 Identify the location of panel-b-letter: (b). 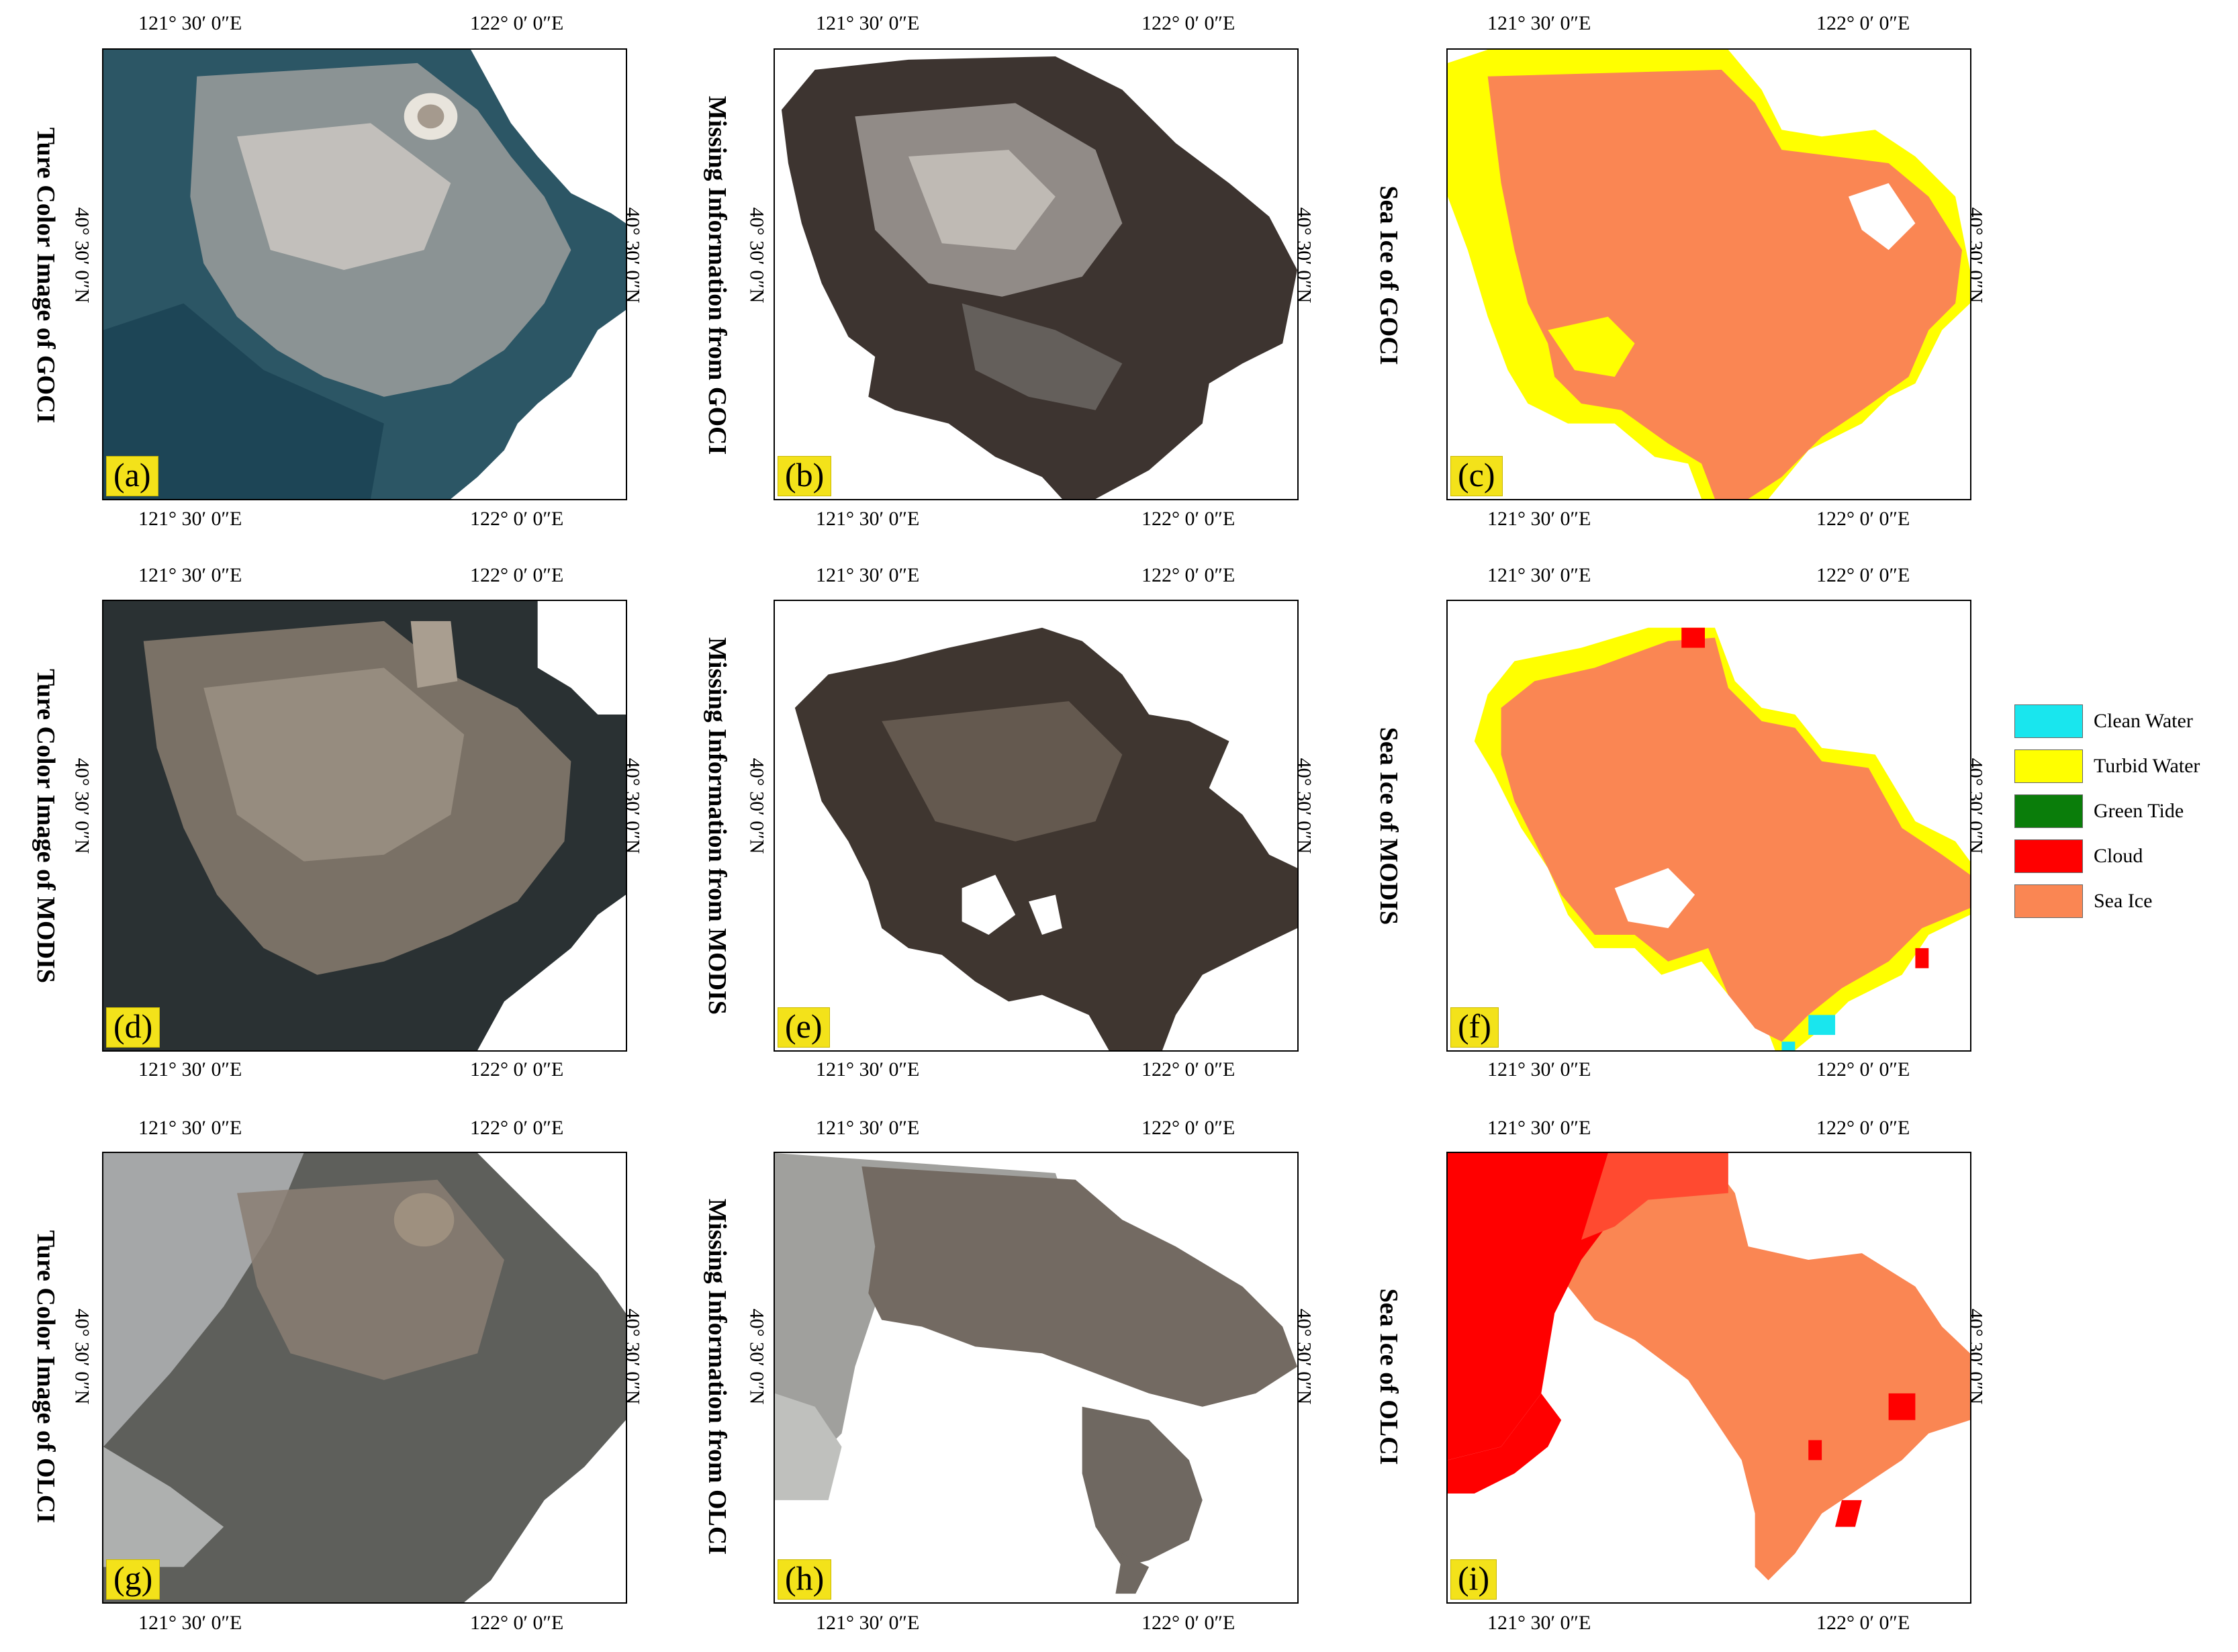
(805, 476).